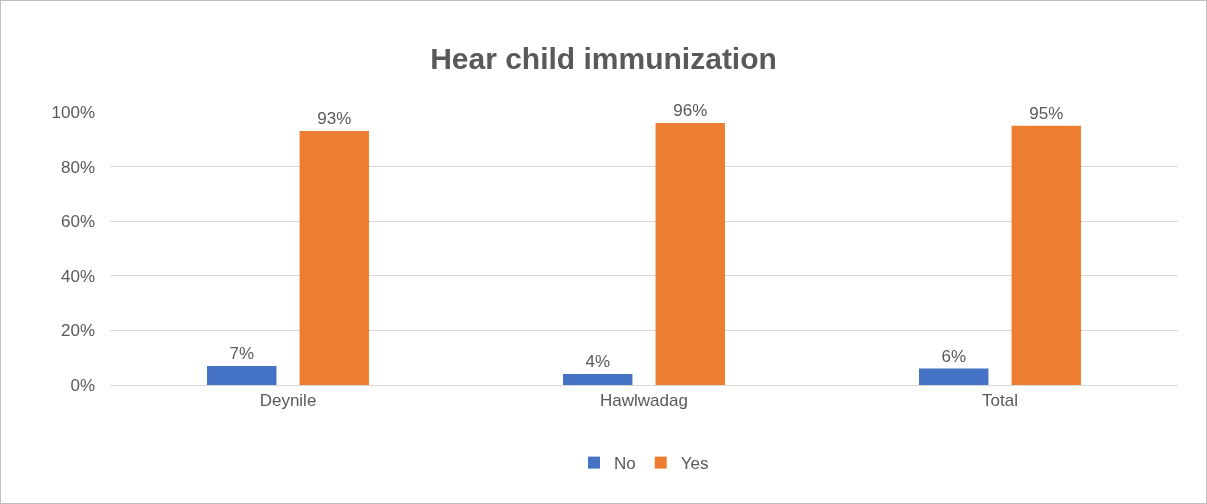  Describe the element at coordinates (77, 276) in the screenshot. I see `y-tick-label: 40%` at that location.